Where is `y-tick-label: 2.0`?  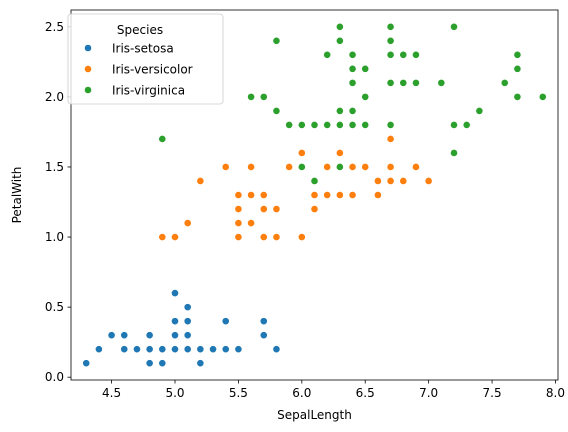
y-tick-label: 2.0 is located at coordinates (54, 97).